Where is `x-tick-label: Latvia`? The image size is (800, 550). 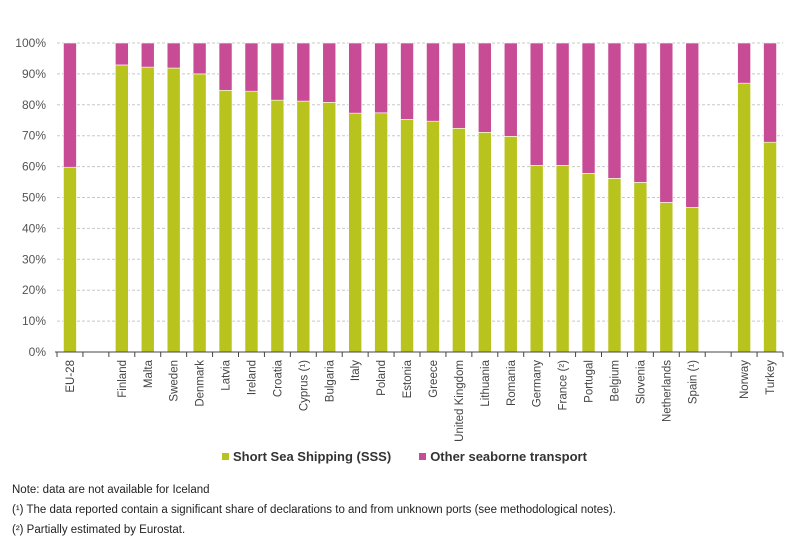
x-tick-label: Latvia is located at coordinates (227, 374).